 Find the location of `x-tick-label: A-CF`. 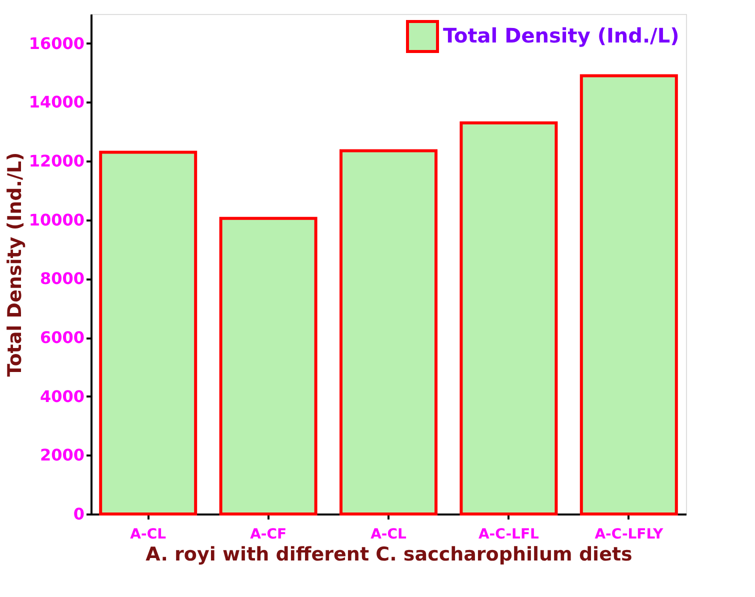

x-tick-label: A-CF is located at coordinates (268, 534).